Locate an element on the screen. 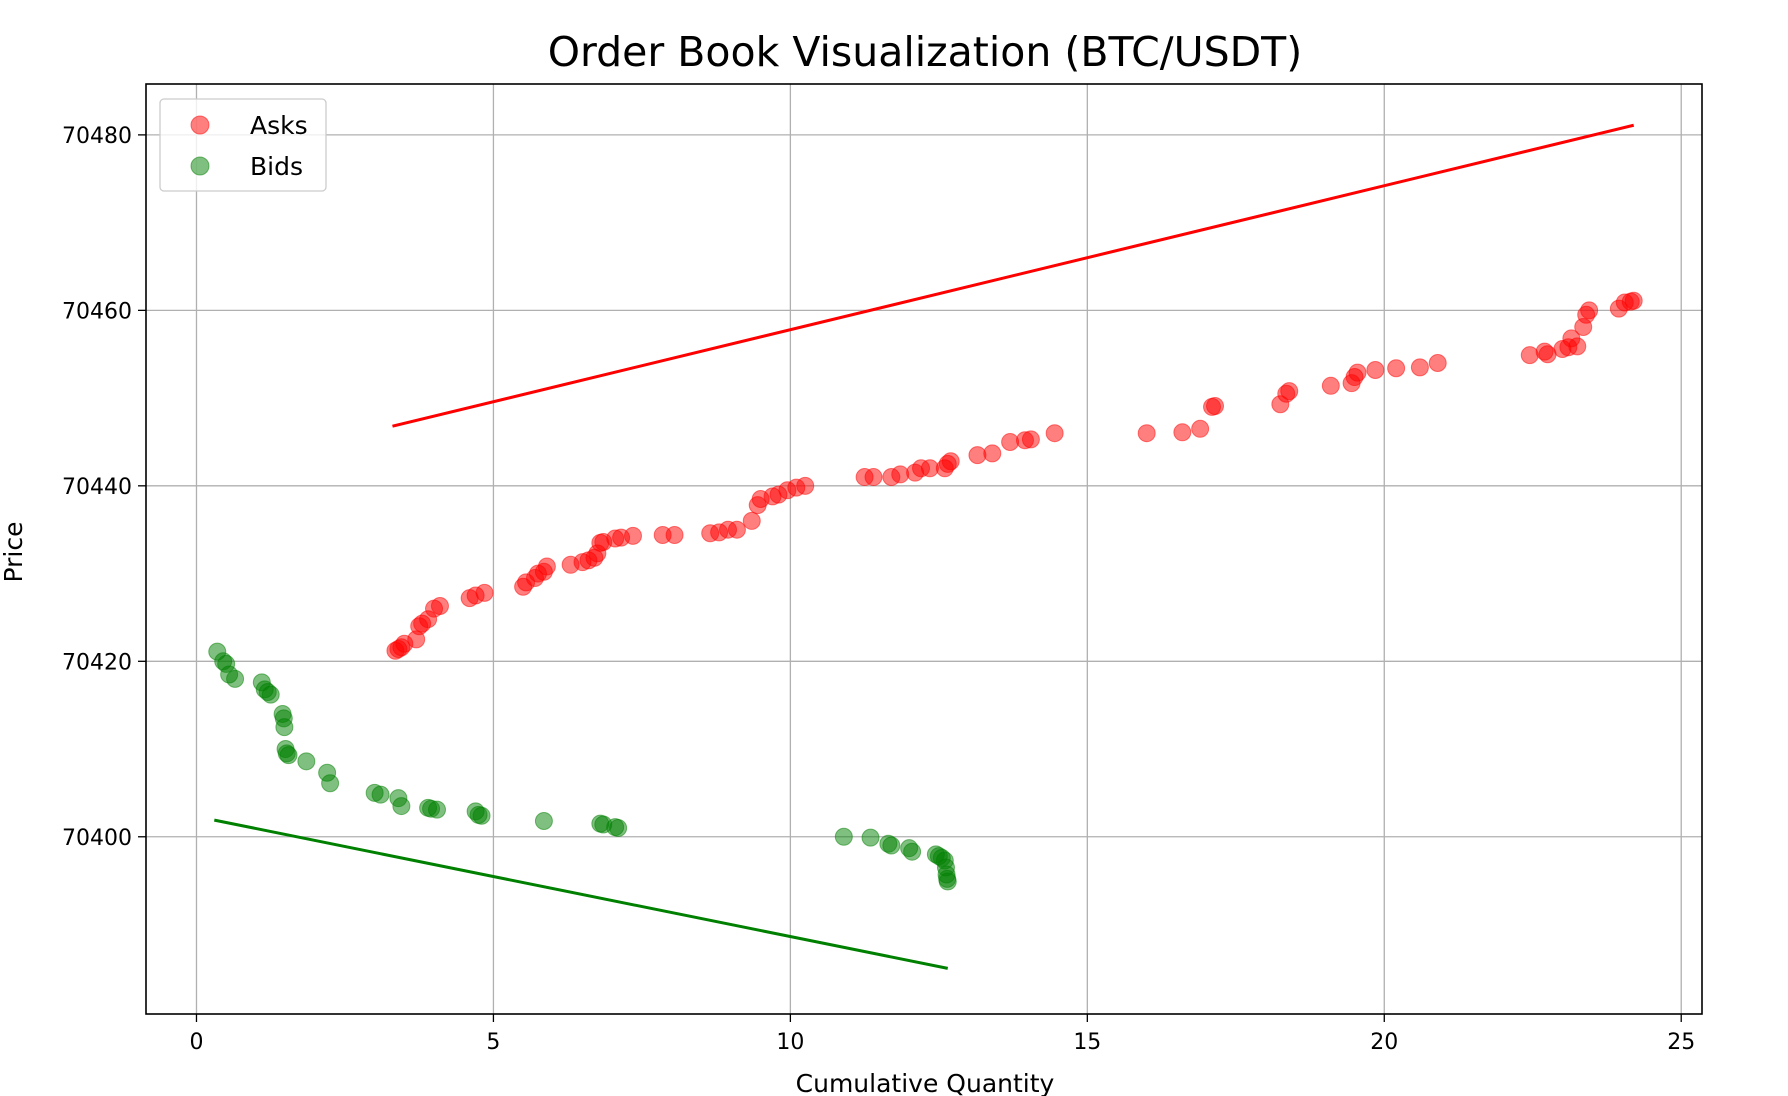 The width and height of the screenshot is (1788, 1096). y-tick-label: 70460 is located at coordinates (97, 311).